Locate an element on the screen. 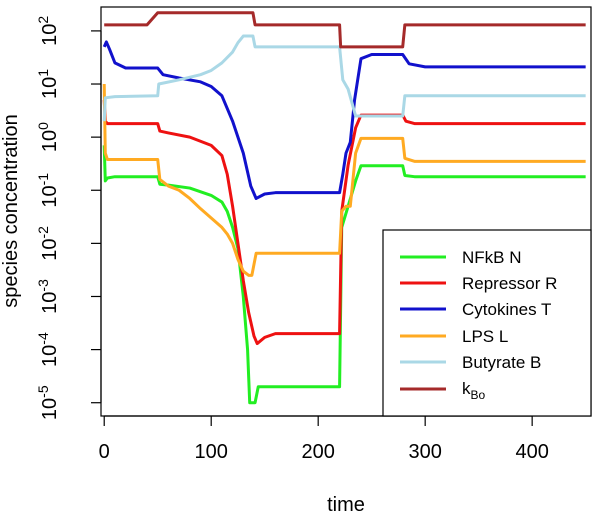 The width and height of the screenshot is (596, 518). y-tick-label: 102 is located at coordinates (48, 31).